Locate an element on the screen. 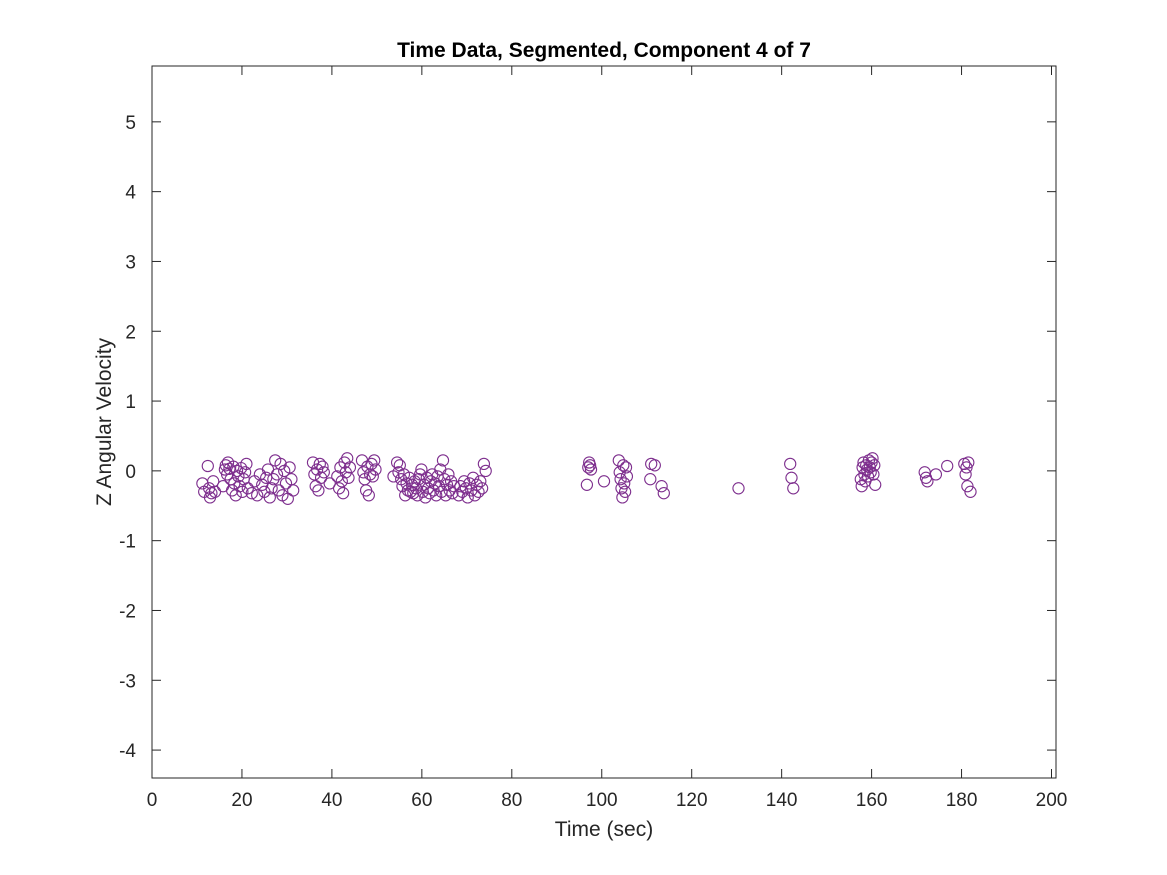 The width and height of the screenshot is (1167, 875). x-tick-label: 60 is located at coordinates (421, 800).